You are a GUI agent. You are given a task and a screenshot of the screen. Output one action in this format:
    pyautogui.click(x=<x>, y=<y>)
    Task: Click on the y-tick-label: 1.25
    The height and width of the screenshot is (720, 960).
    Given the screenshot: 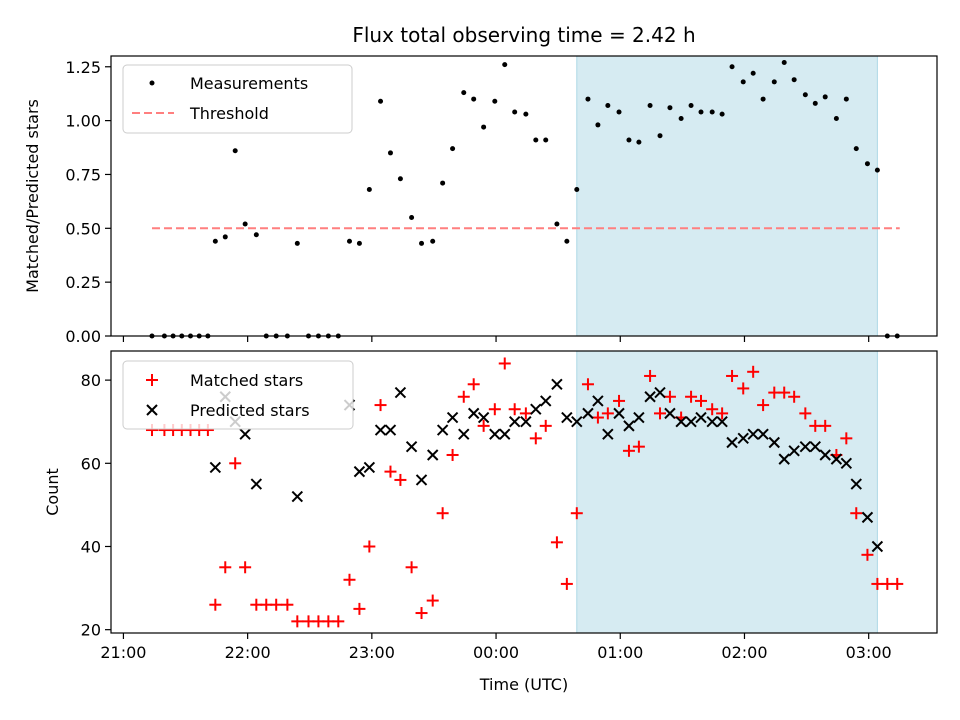 What is the action you would take?
    pyautogui.click(x=83, y=67)
    